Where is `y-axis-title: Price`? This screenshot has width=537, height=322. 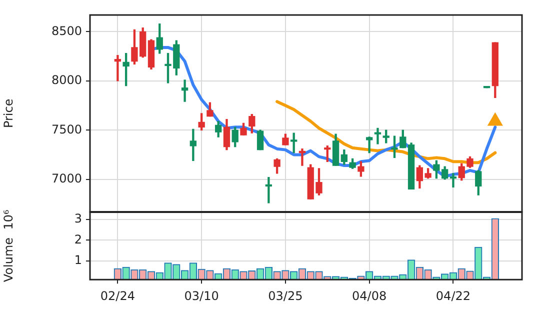
y-axis-title: Price is located at coordinates (8, 113).